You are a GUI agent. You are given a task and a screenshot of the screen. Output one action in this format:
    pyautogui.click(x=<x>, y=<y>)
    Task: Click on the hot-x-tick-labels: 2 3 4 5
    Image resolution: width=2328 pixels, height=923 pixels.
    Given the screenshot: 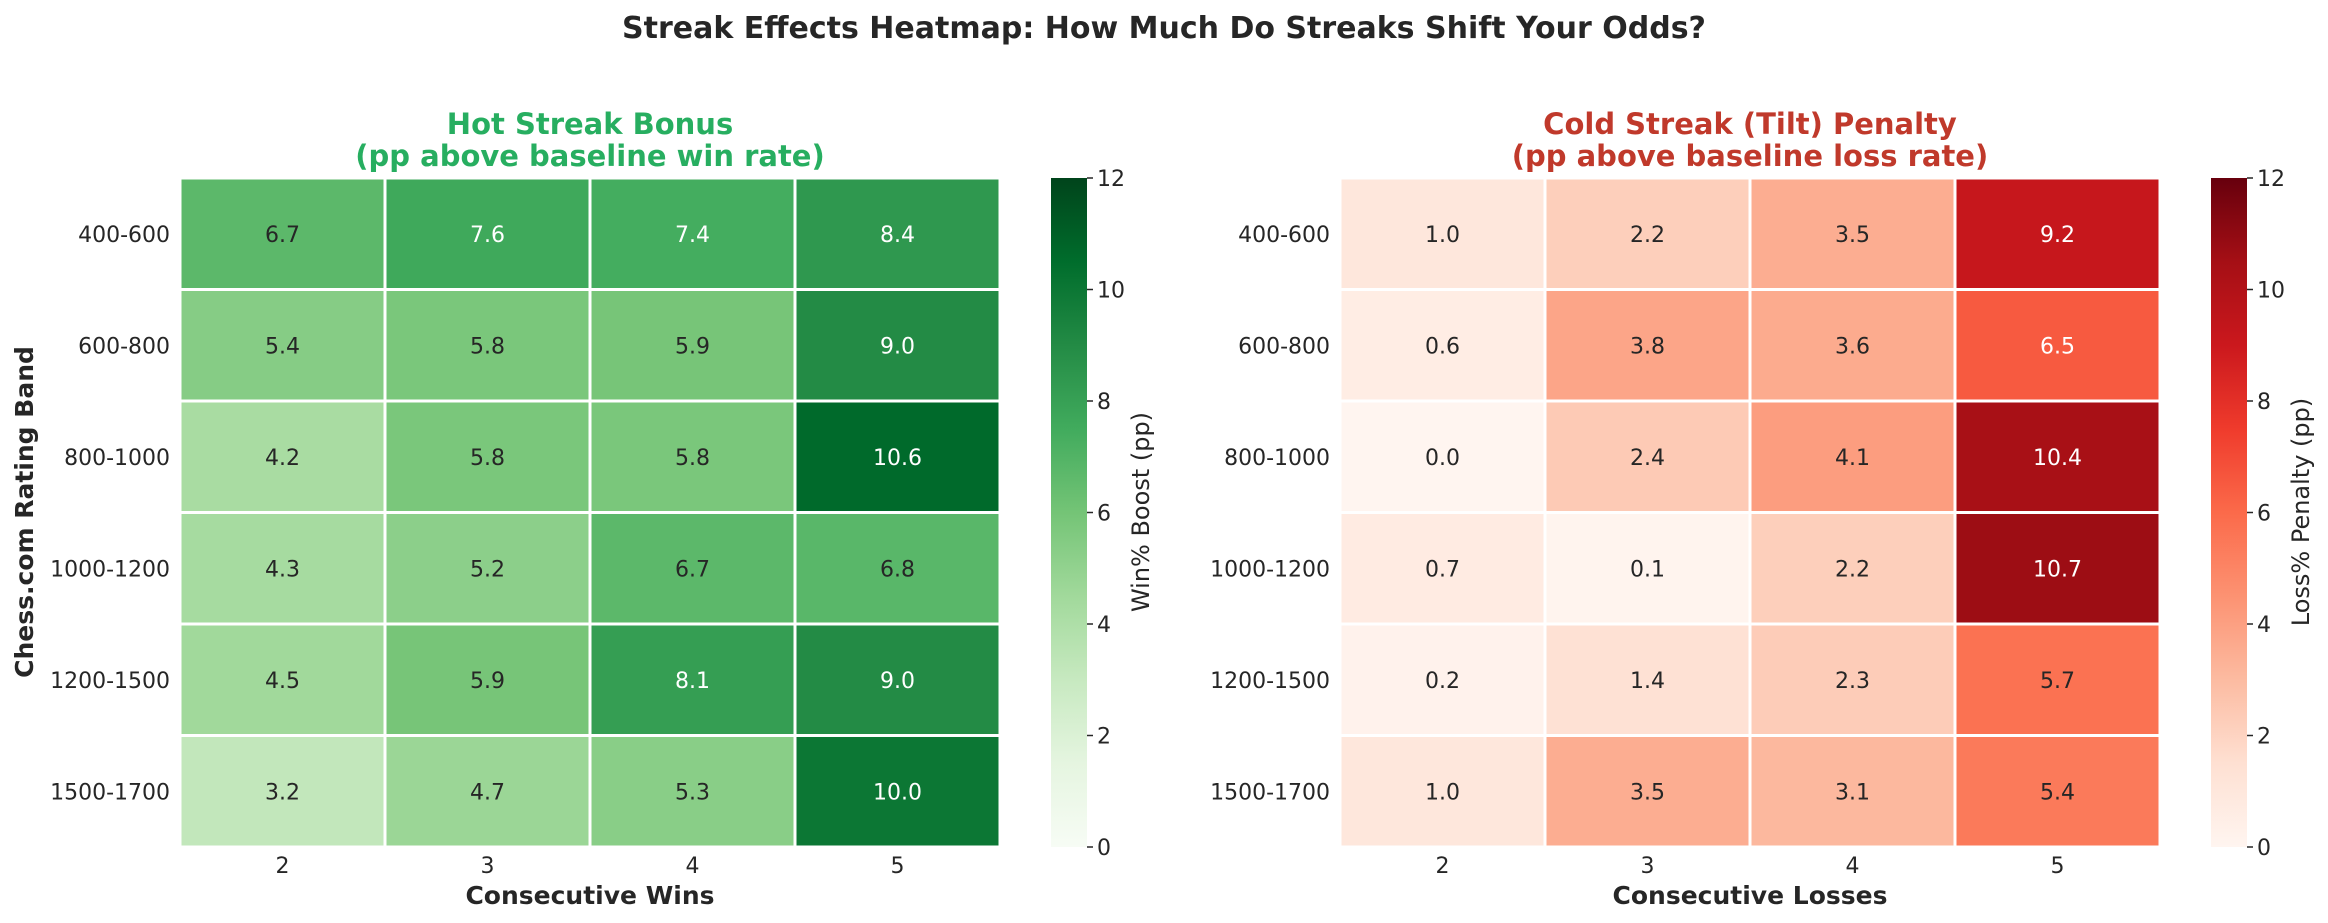 What is the action you would take?
    pyautogui.click(x=590, y=866)
    